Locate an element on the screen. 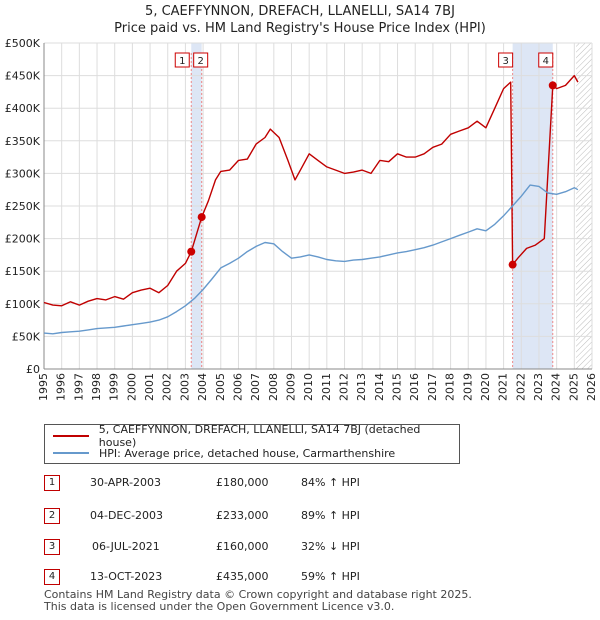  transaction-price: £160,000 is located at coordinates (242, 546).